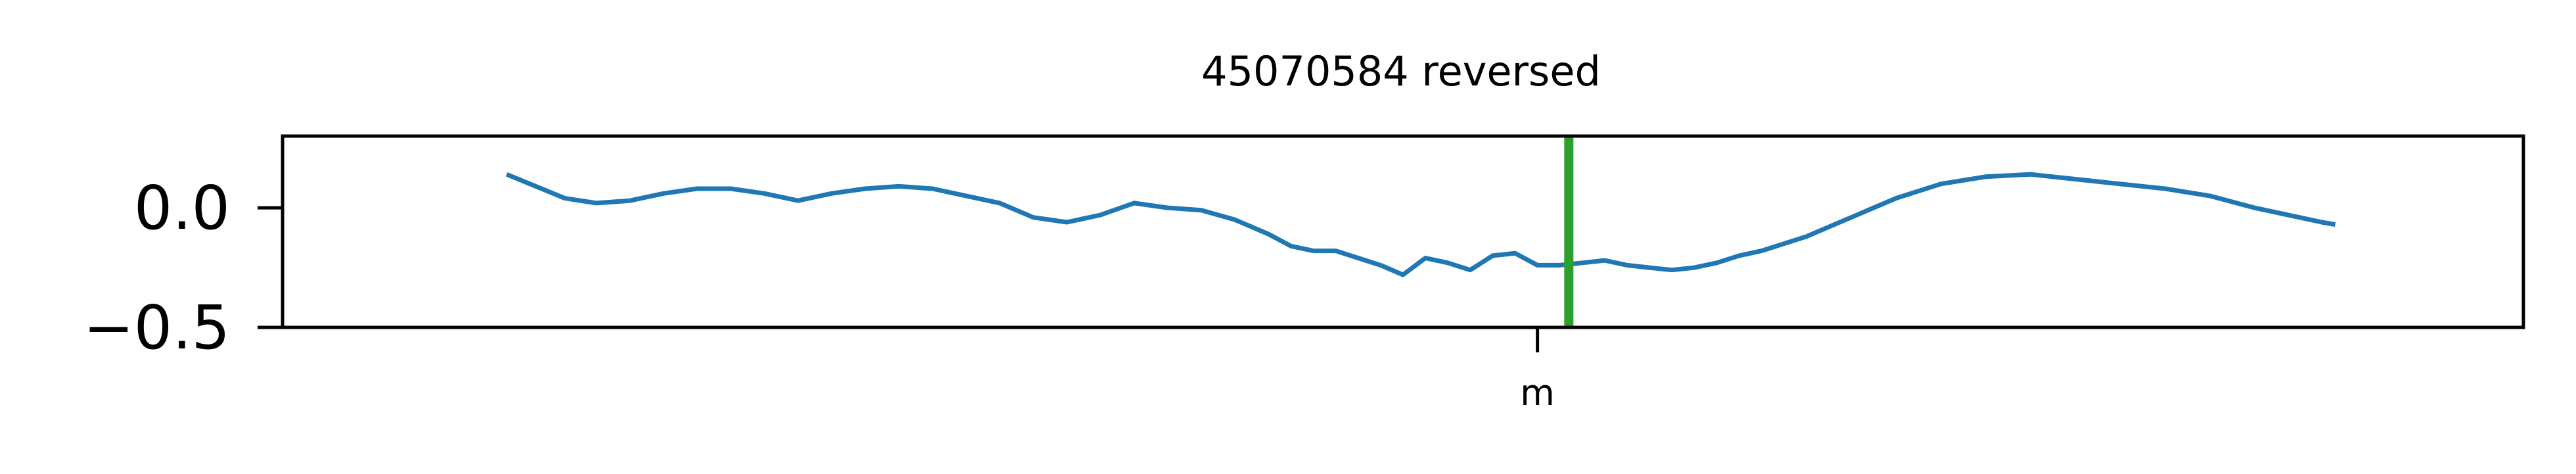 Image resolution: width=2576 pixels, height=474 pixels. What do you see at coordinates (1538, 370) in the screenshot?
I see `x-axis: m` at bounding box center [1538, 370].